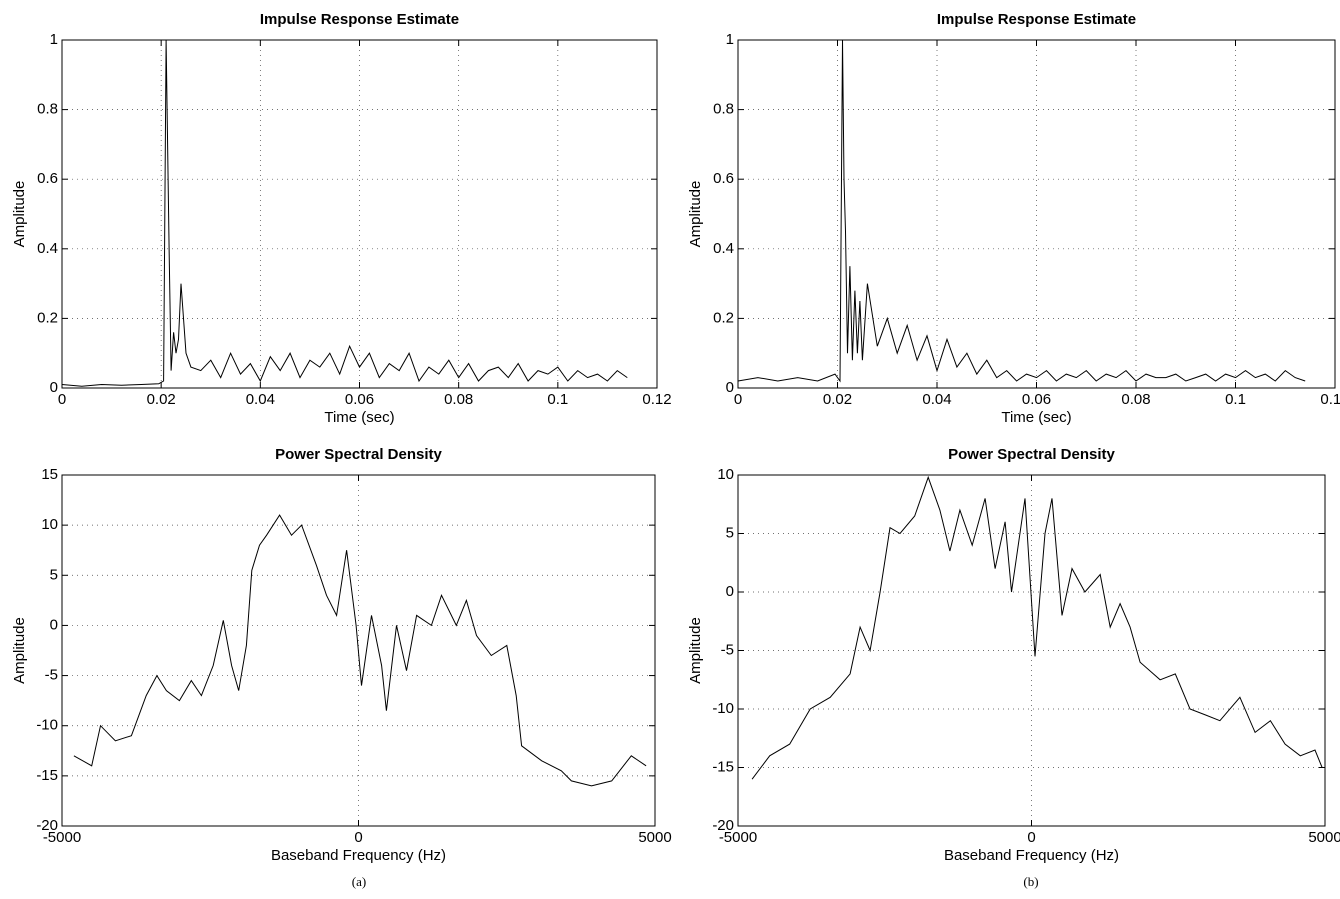 This screenshot has height=899, width=1340. What do you see at coordinates (1030, 881) in the screenshot?
I see `caption: (b)` at bounding box center [1030, 881].